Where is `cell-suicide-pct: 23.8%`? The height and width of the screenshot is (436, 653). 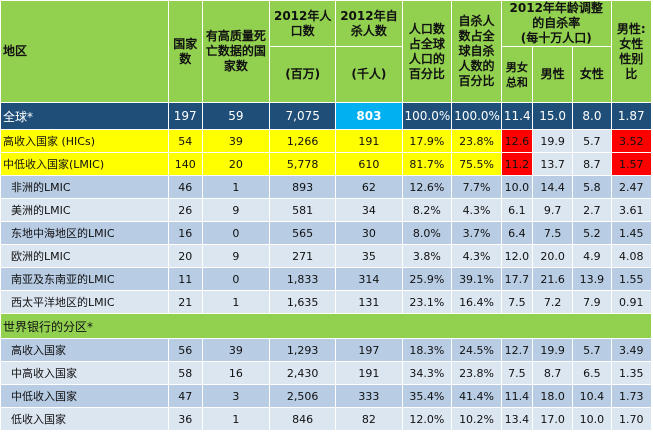 cell-suicide-pct: 23.8% is located at coordinates (476, 141).